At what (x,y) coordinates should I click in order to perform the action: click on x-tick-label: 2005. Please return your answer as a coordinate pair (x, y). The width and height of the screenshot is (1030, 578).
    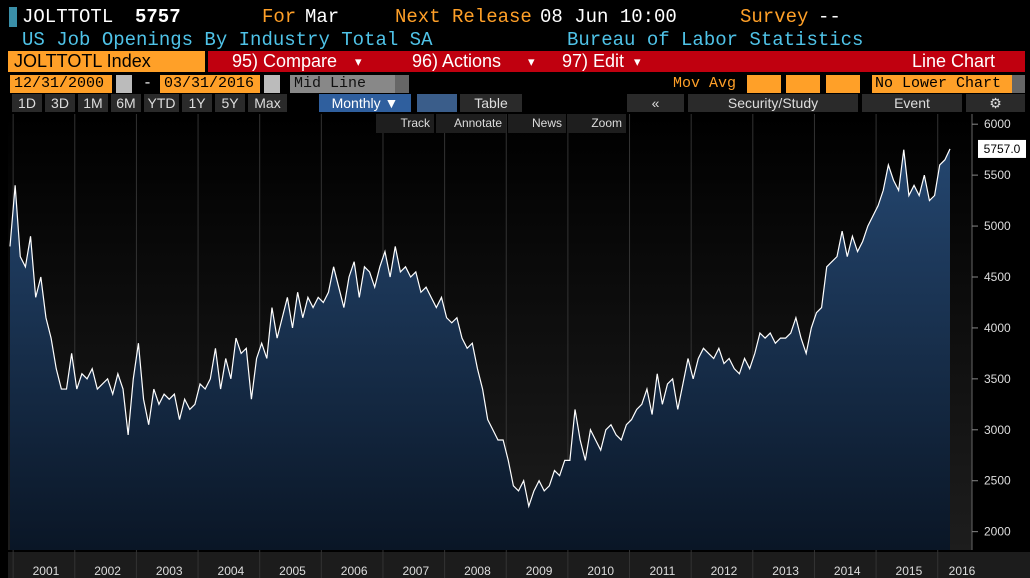
    Looking at the image, I should click on (292, 571).